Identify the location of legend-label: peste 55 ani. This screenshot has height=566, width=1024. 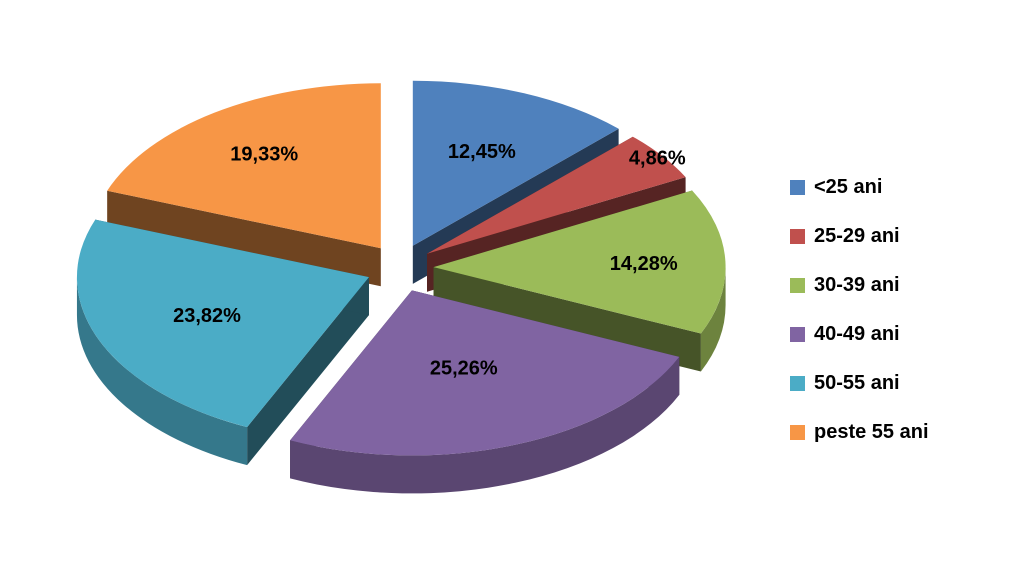
(871, 432).